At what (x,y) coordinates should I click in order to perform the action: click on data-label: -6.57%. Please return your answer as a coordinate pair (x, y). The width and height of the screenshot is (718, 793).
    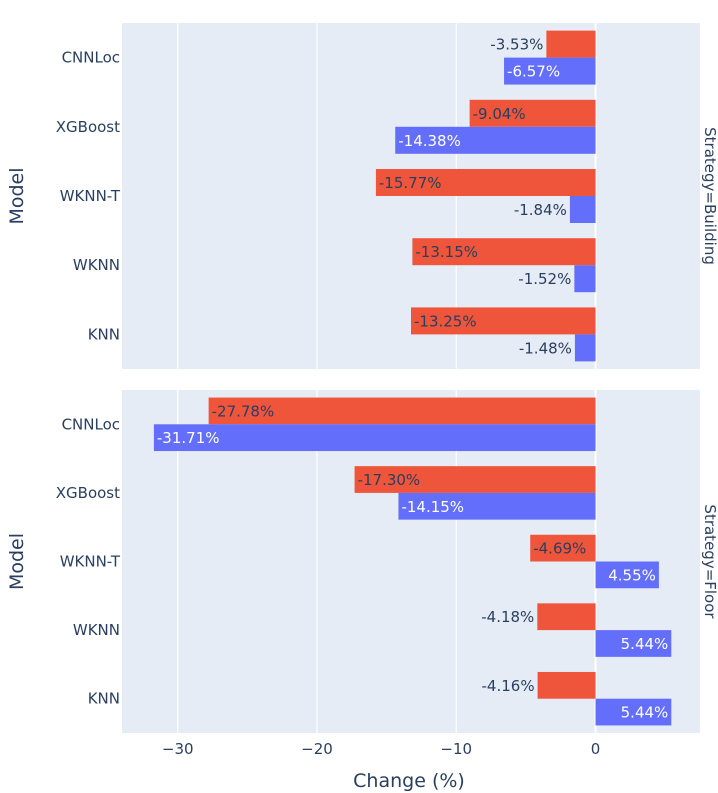
    Looking at the image, I should click on (533, 72).